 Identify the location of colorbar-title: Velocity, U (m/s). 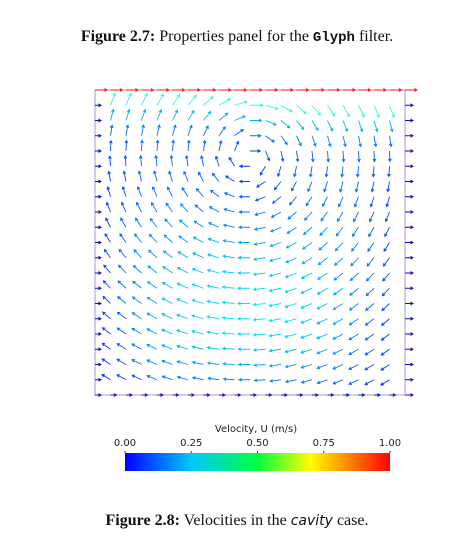
(256, 429).